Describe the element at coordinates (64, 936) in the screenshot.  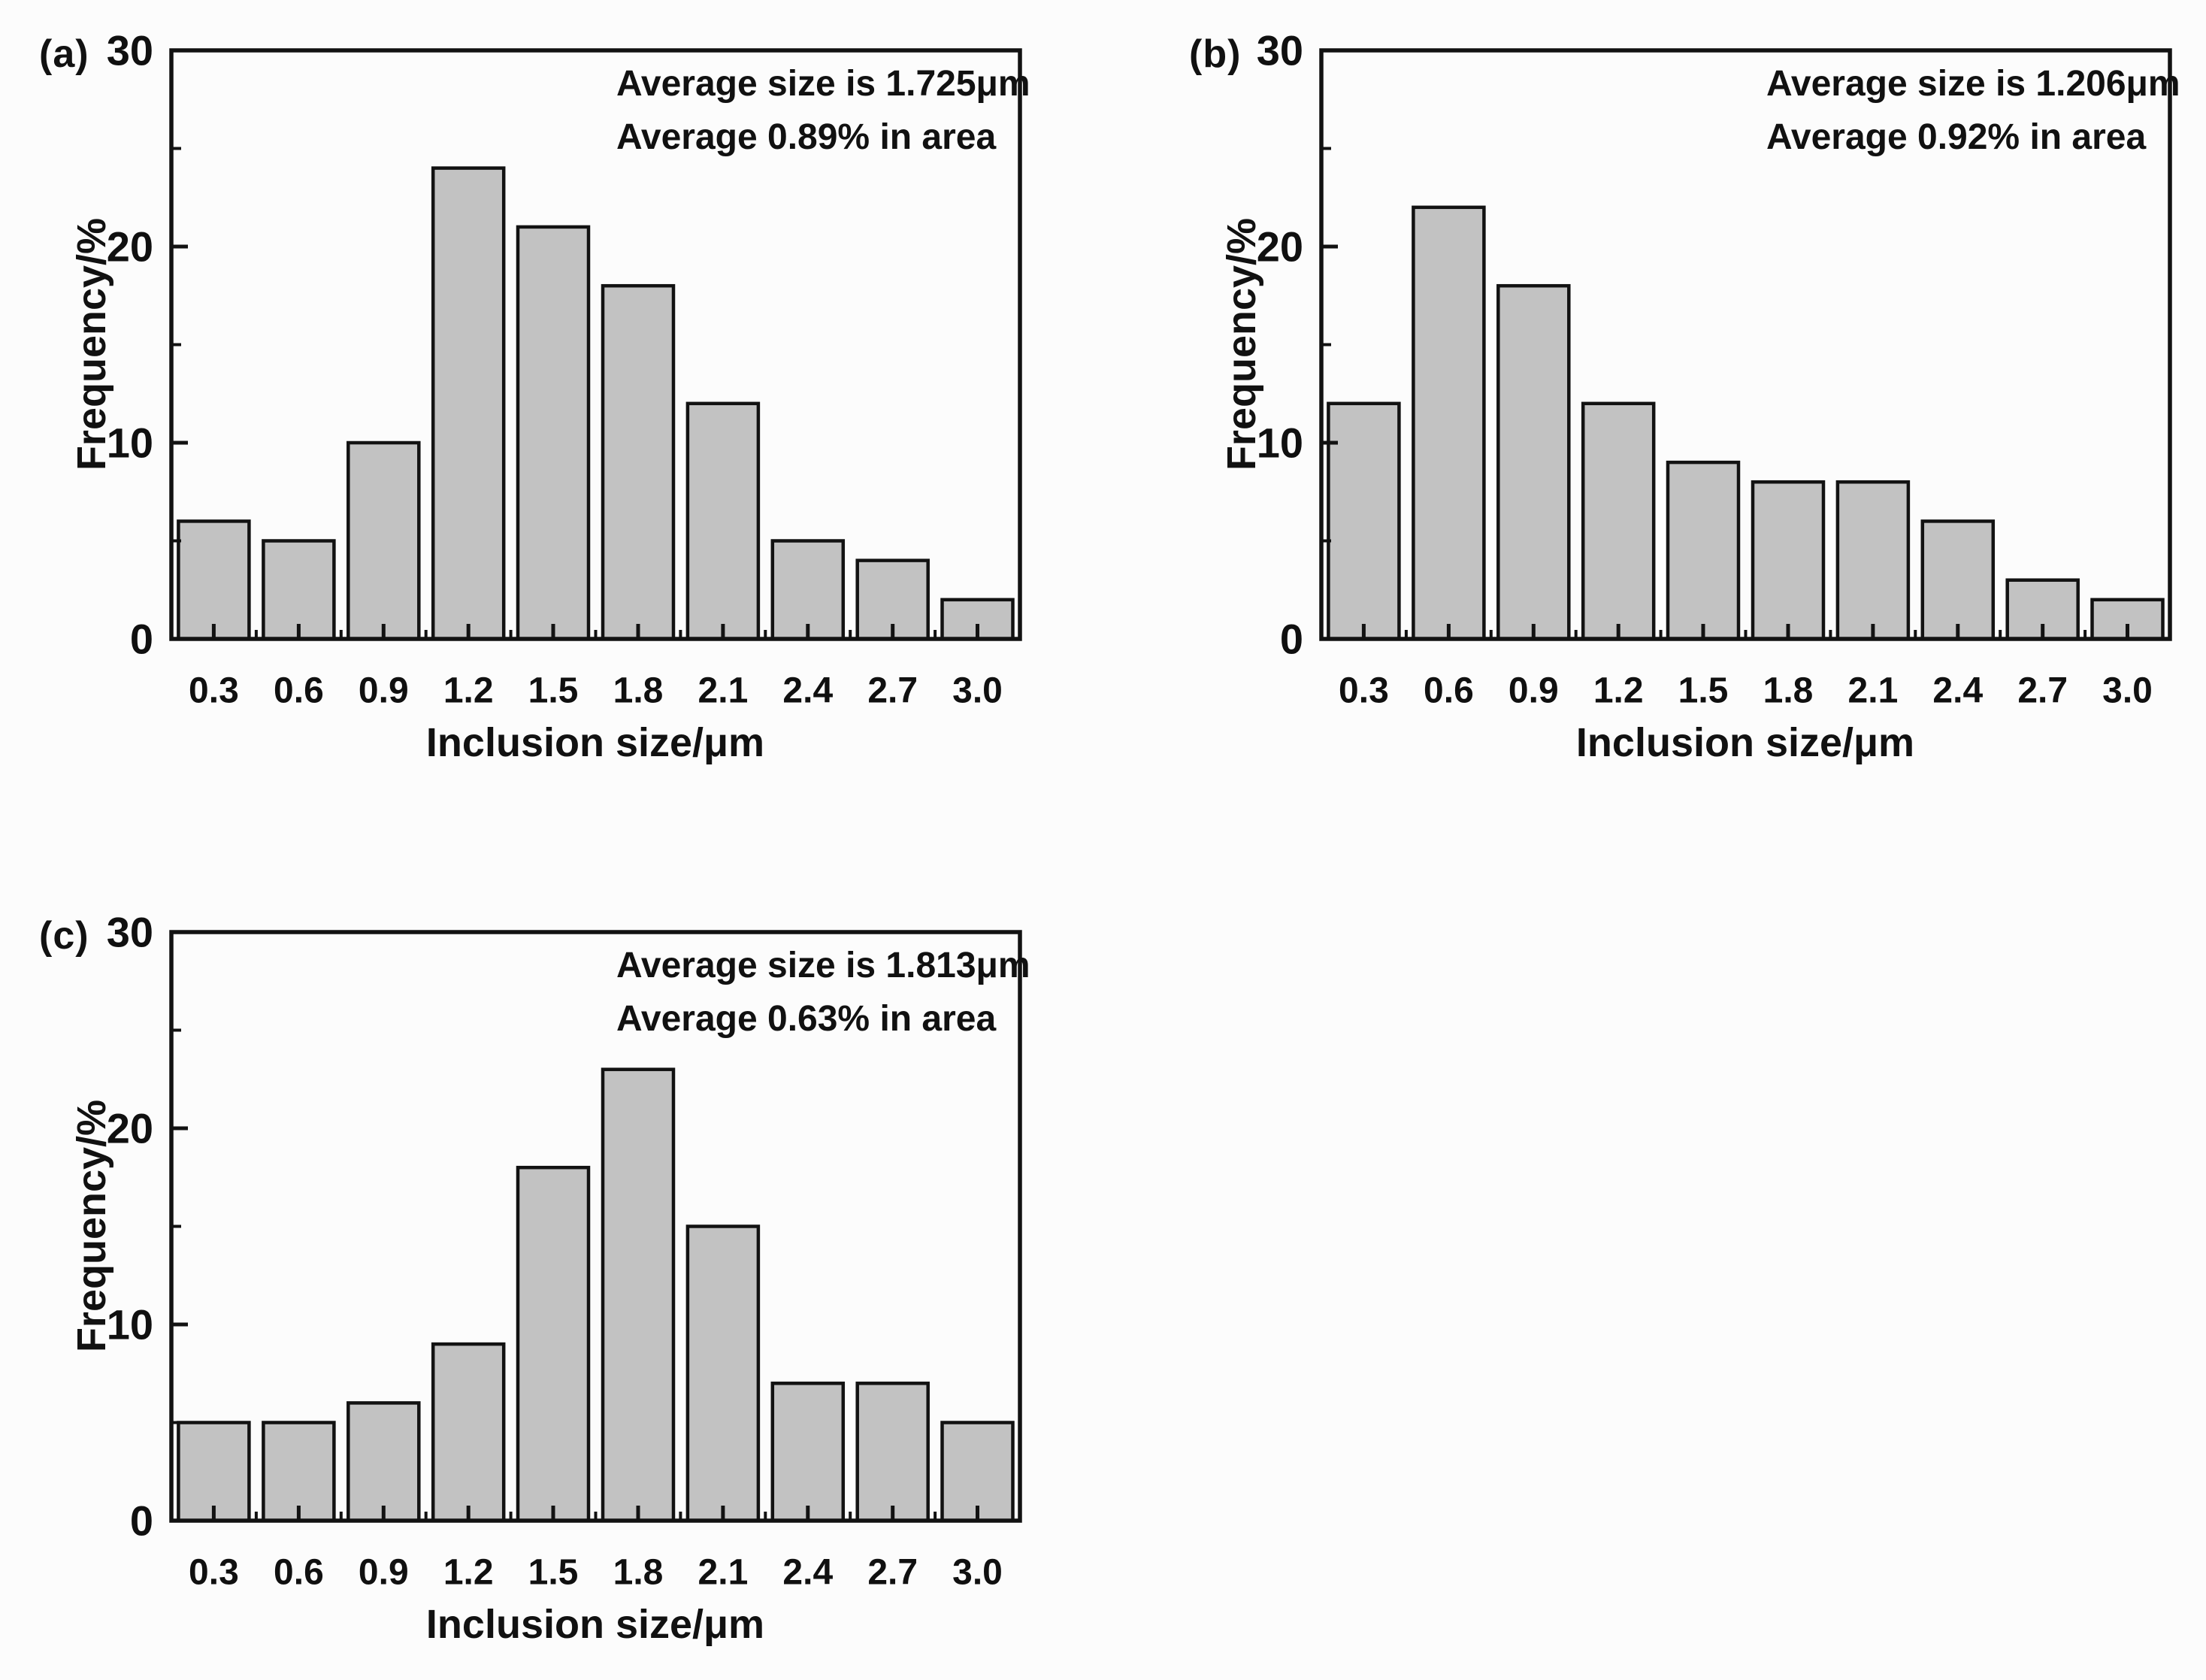
I see `panel-label-c: (c)` at that location.